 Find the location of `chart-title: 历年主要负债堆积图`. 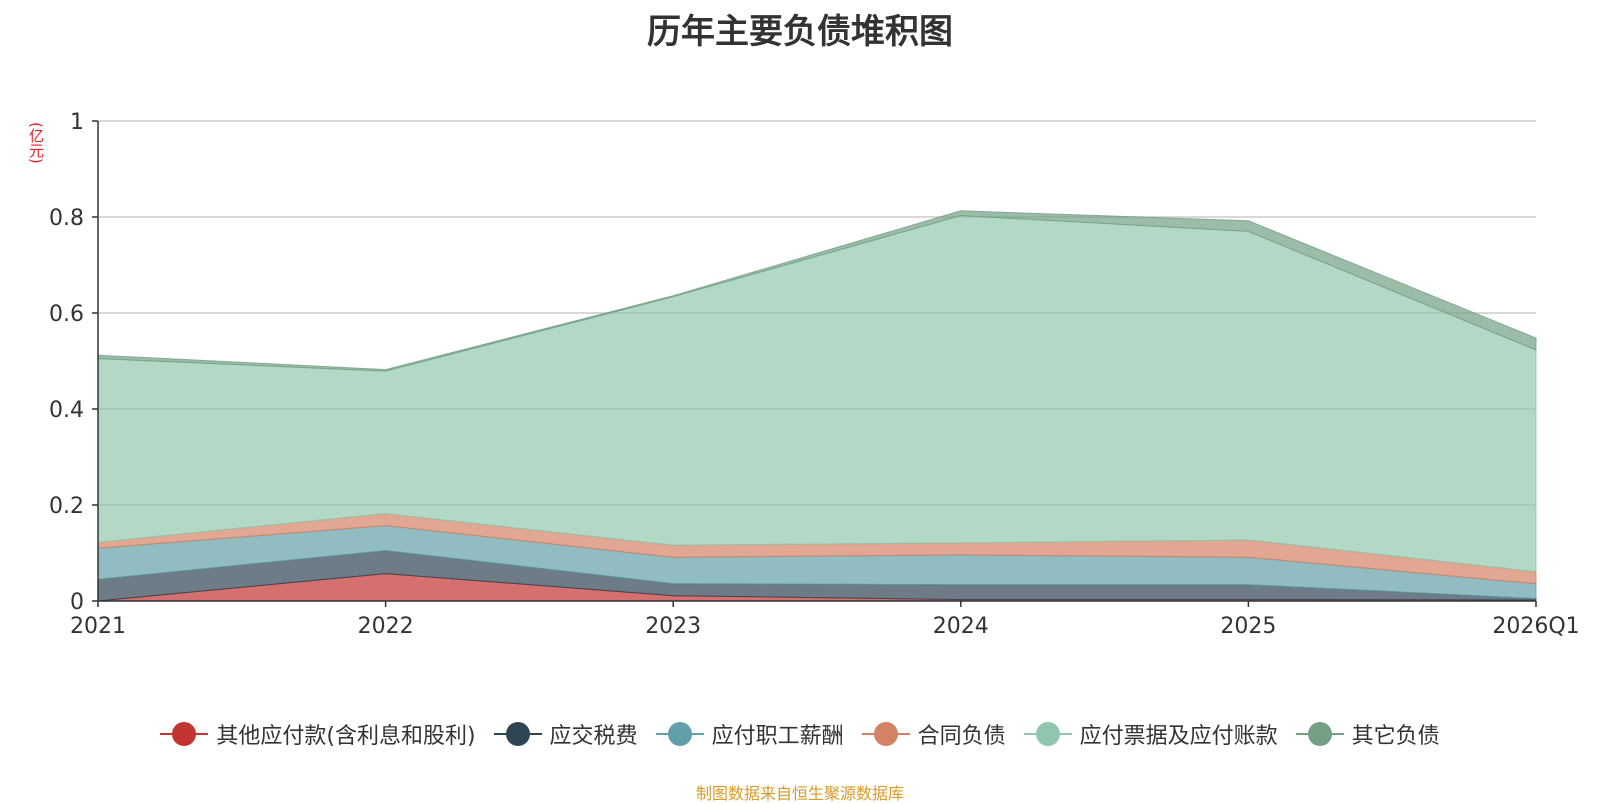

chart-title: 历年主要负债堆积图 is located at coordinates (800, 32).